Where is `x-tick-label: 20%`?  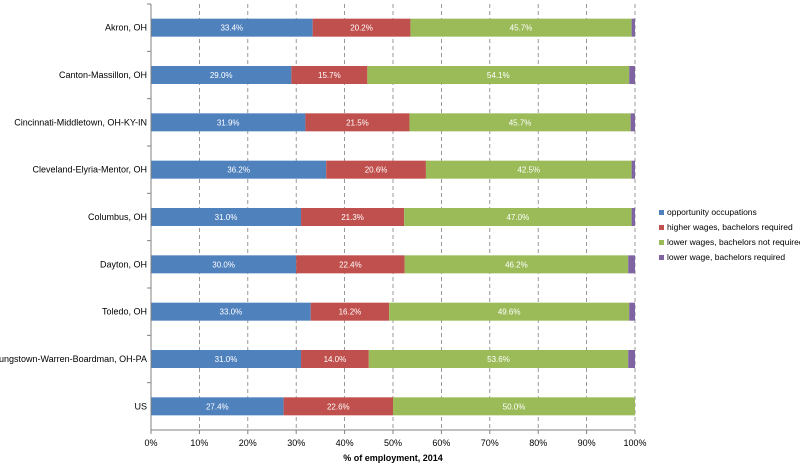
x-tick-label: 20% is located at coordinates (248, 443).